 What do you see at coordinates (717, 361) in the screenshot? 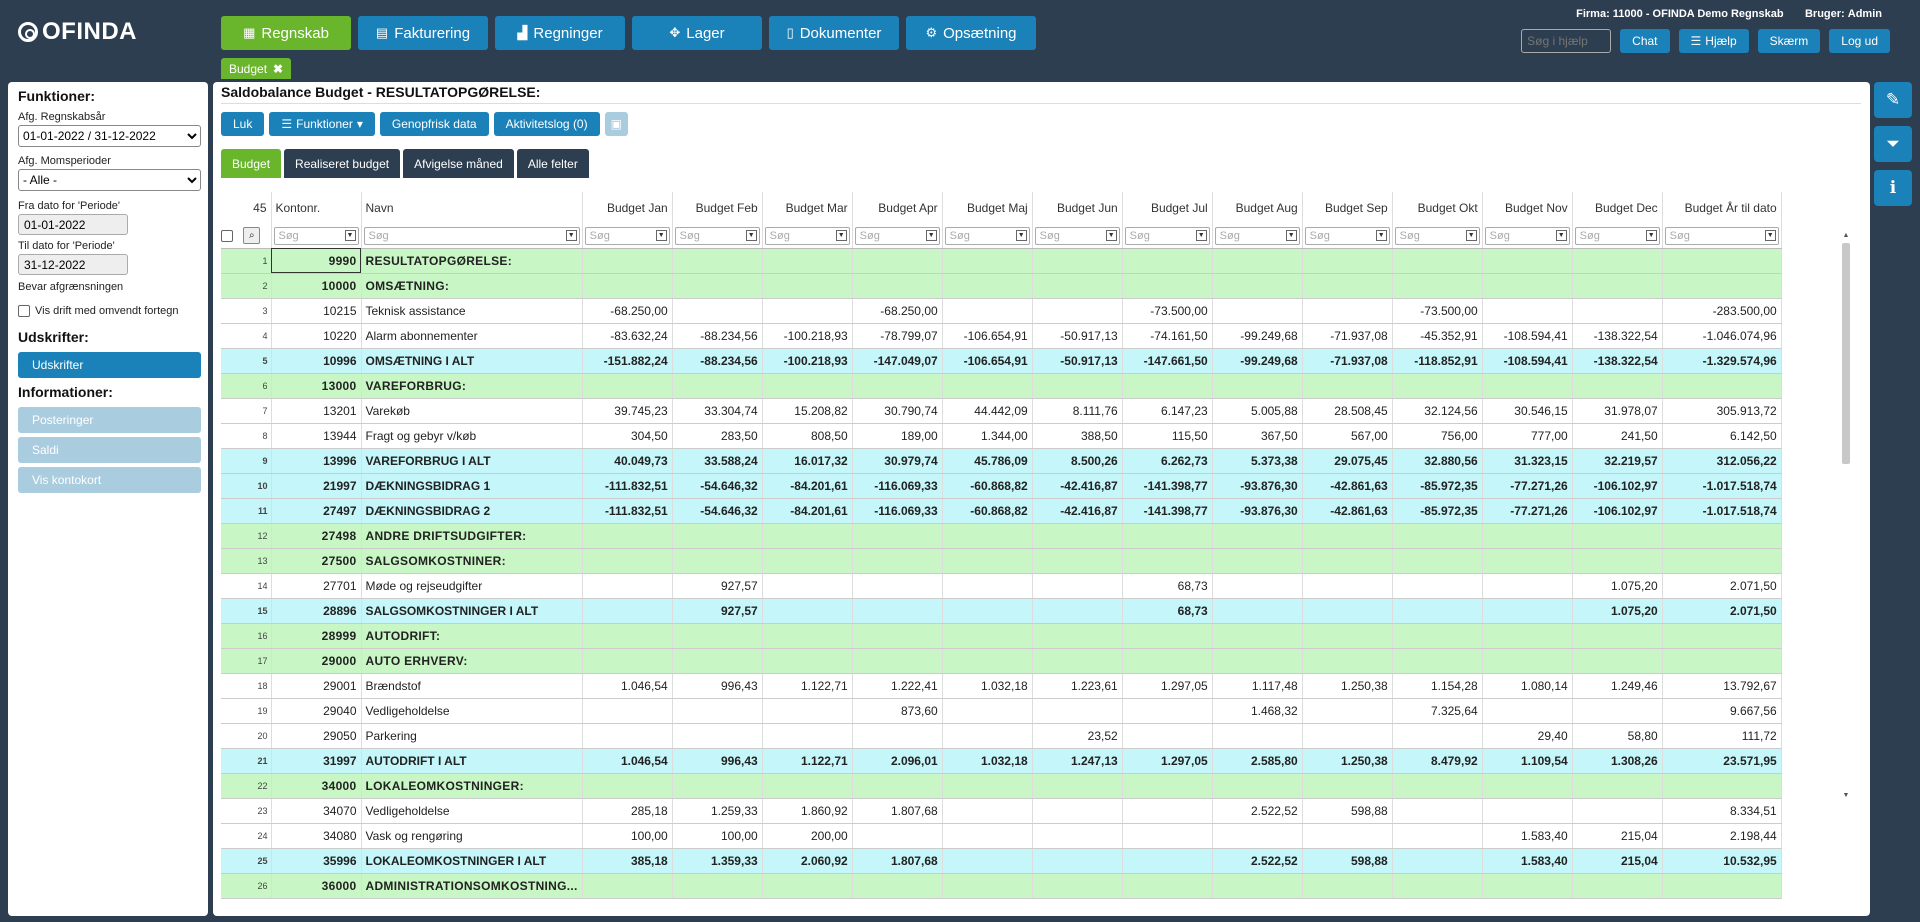
I see `table-cell: -88.234,56` at bounding box center [717, 361].